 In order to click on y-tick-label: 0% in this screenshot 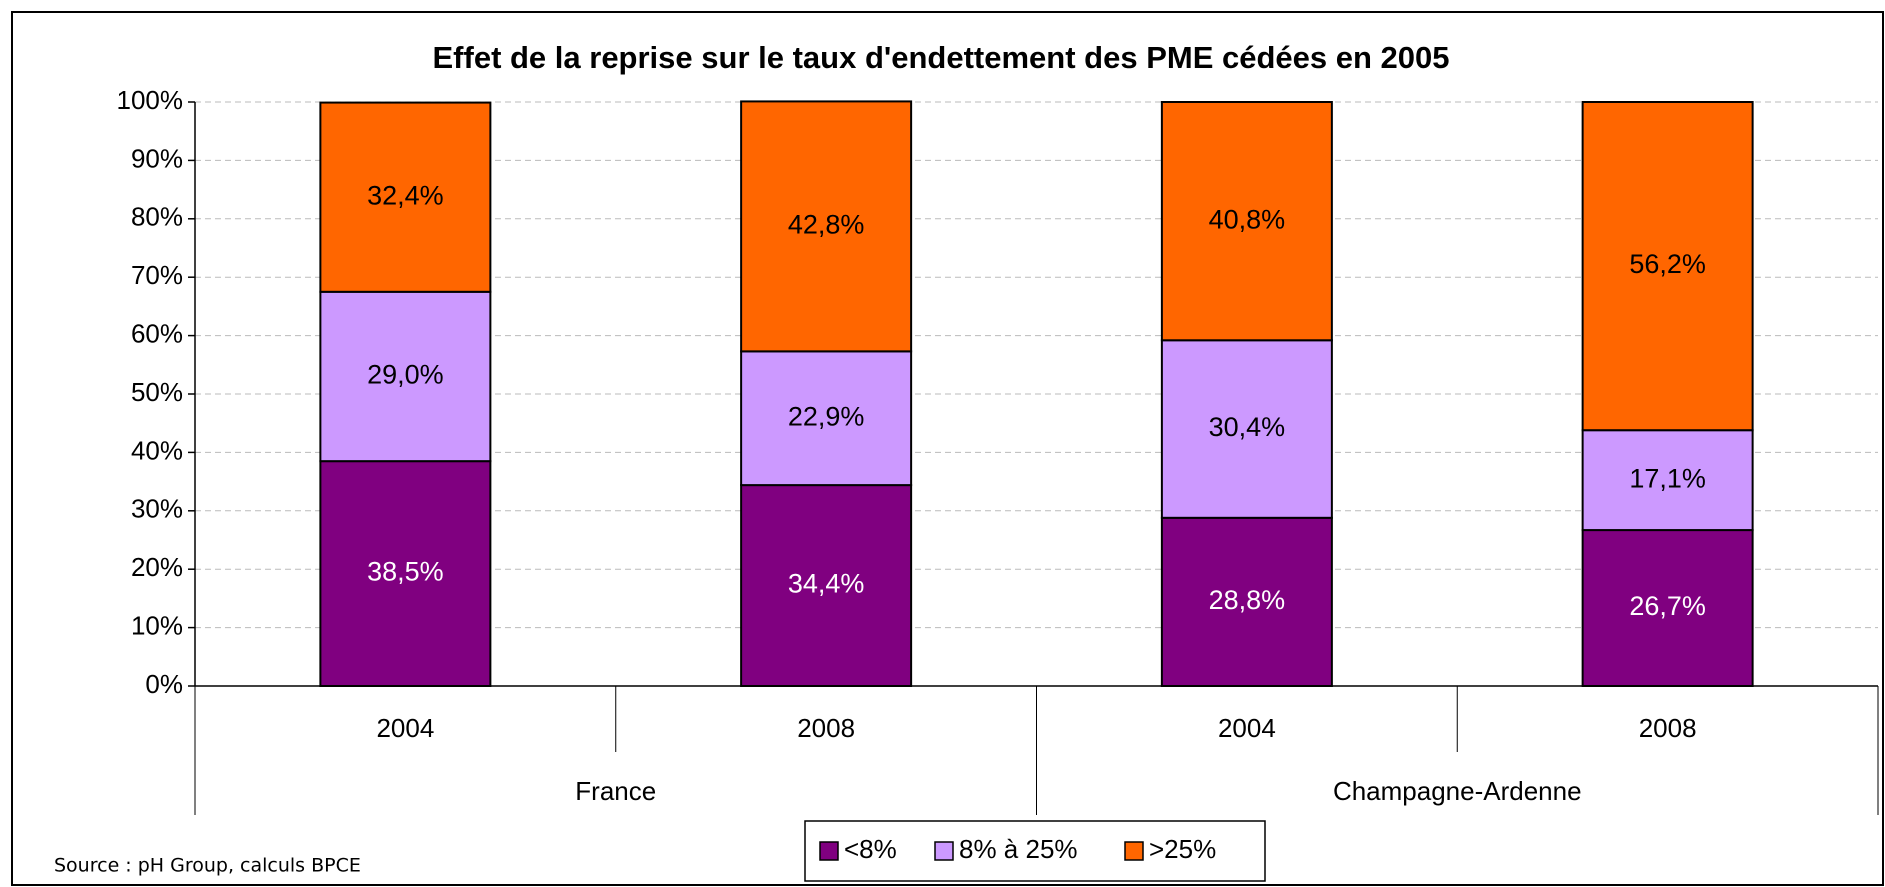, I will do `click(164, 684)`.